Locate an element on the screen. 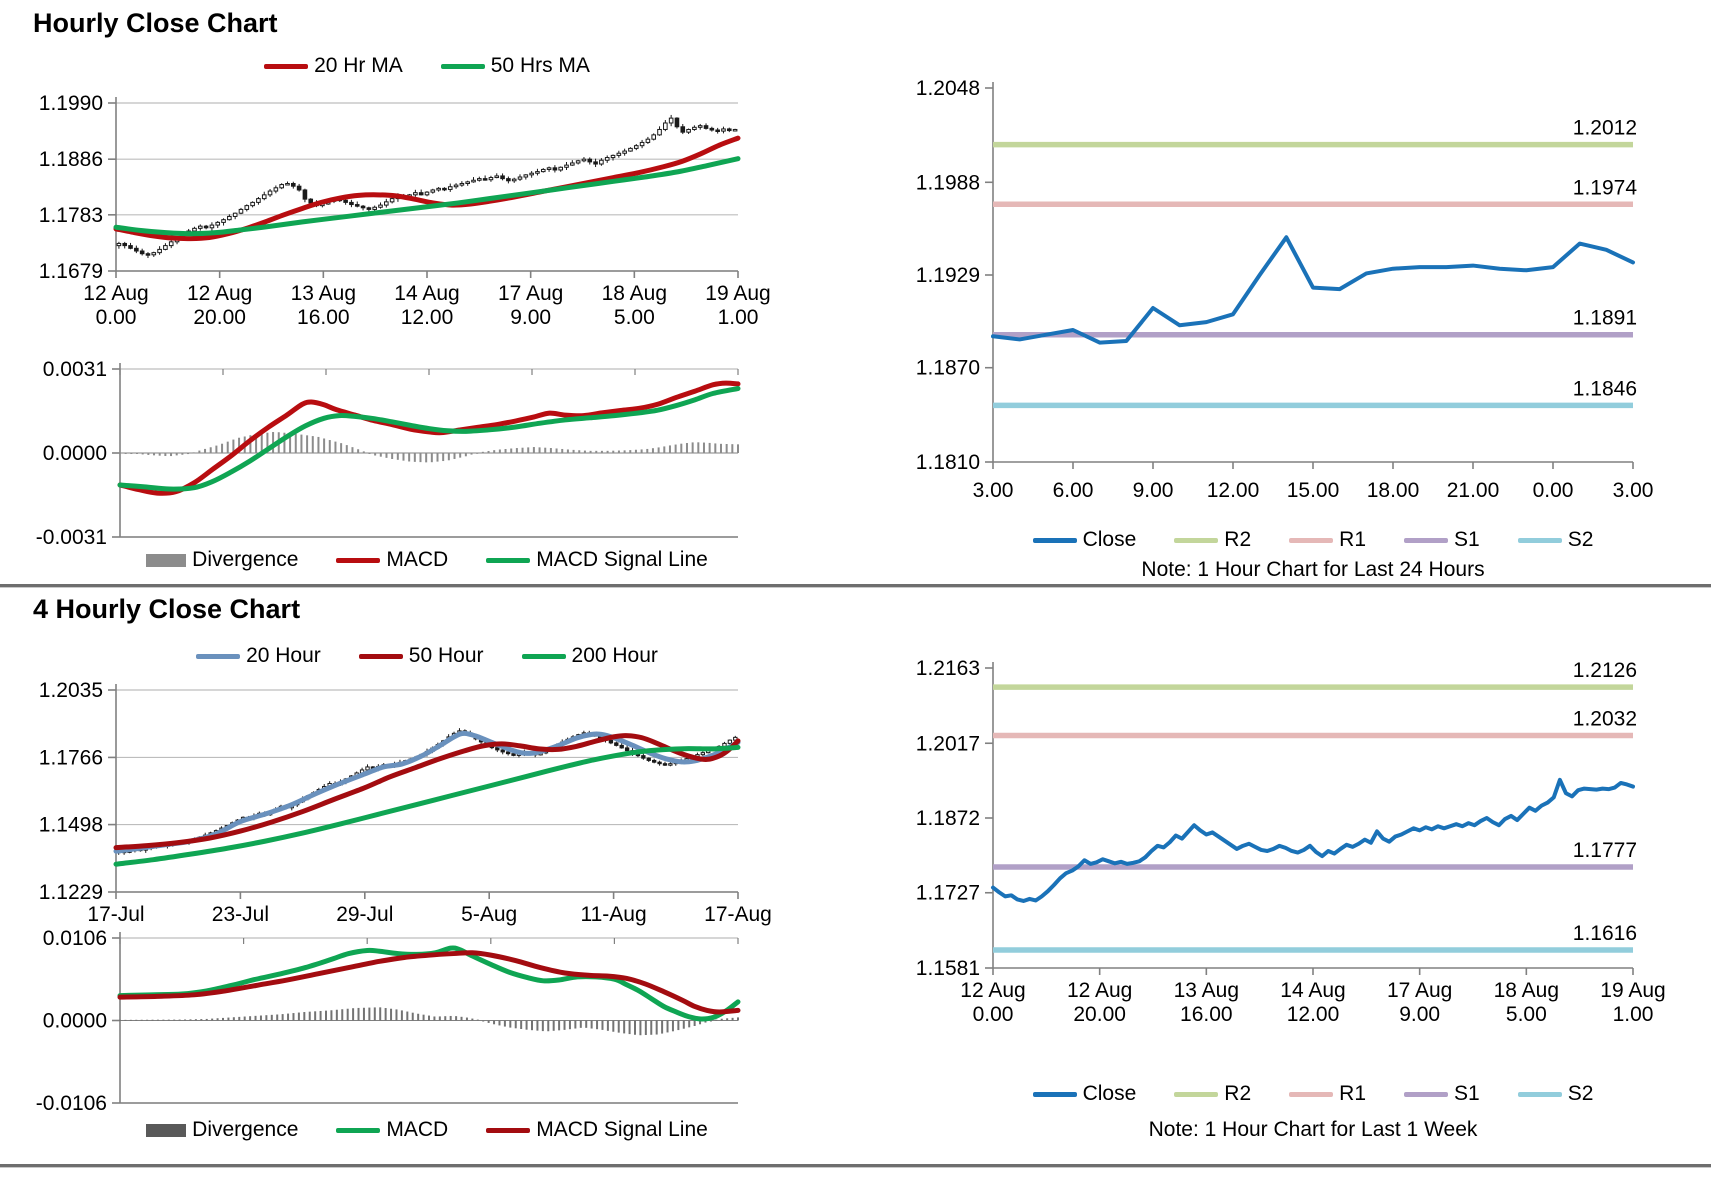 This screenshot has height=1178, width=1711. close-line is located at coordinates (1313, 840).